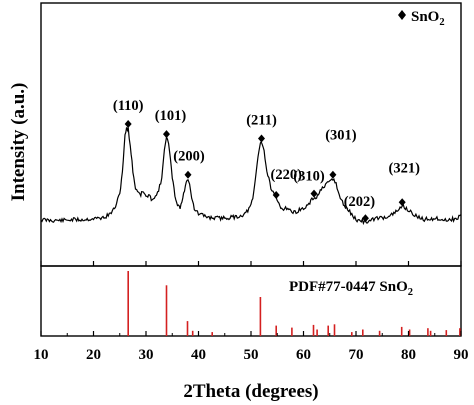 The width and height of the screenshot is (474, 405). What do you see at coordinates (341, 136) in the screenshot?
I see `peak-label: (301)` at bounding box center [341, 136].